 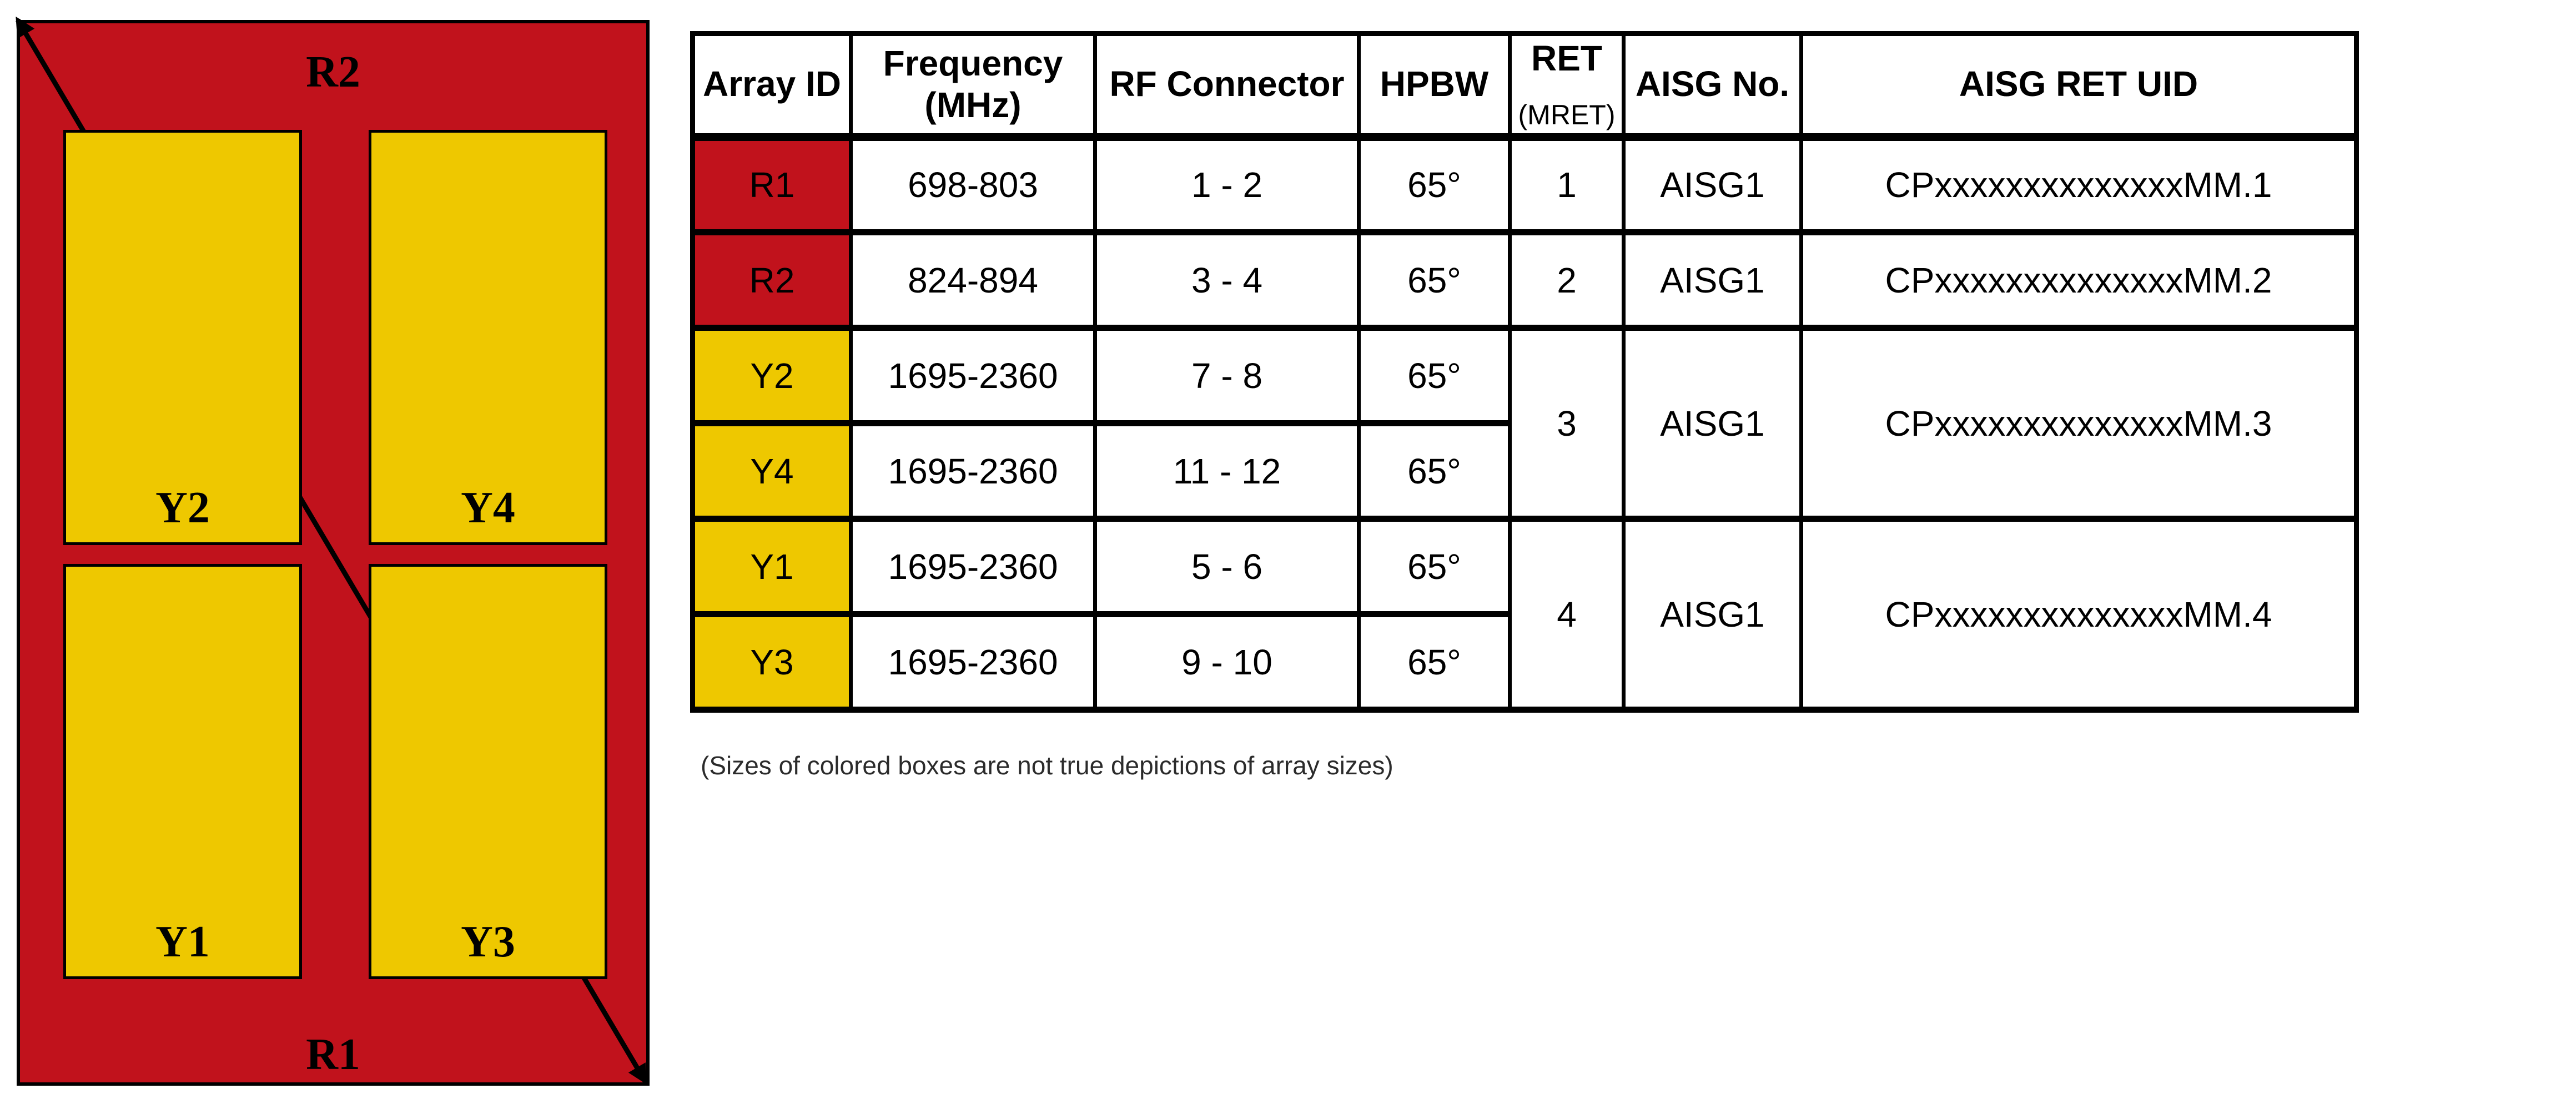 What do you see at coordinates (1567, 423) in the screenshot?
I see `ret-cell-merged: 3` at bounding box center [1567, 423].